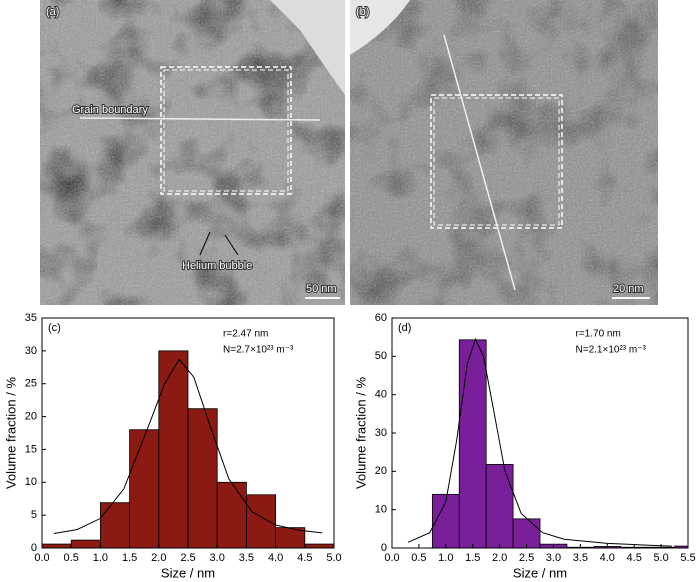 This screenshot has height=582, width=700. I want to click on y-tick-label: 5, so click(34, 515).